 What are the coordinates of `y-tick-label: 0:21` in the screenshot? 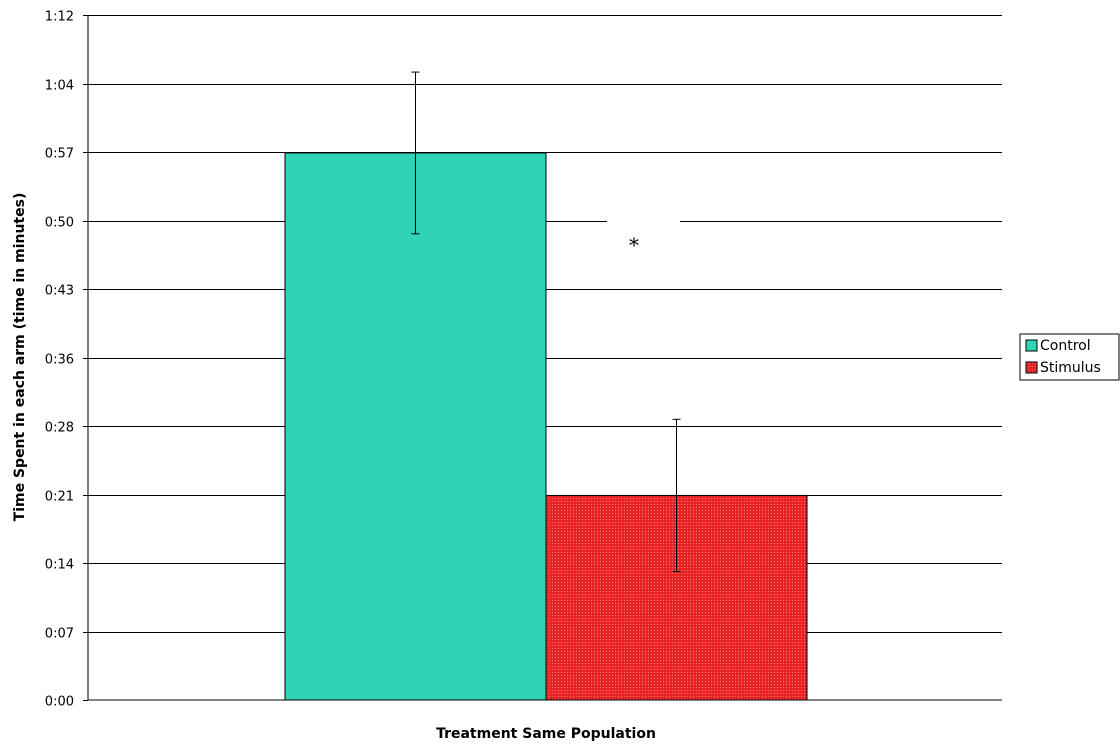 It's located at (59, 497).